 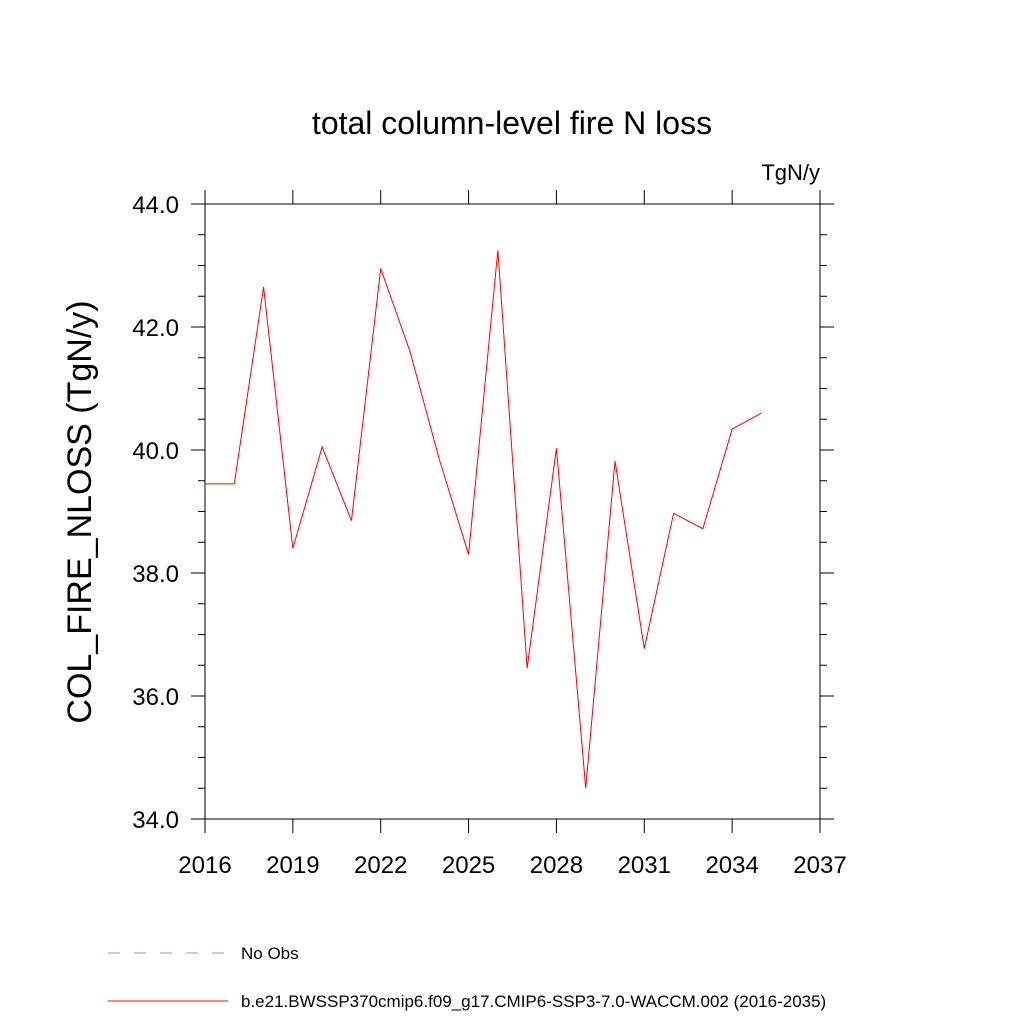 What do you see at coordinates (270, 953) in the screenshot?
I see `legend-label-no-obs: No Obs` at bounding box center [270, 953].